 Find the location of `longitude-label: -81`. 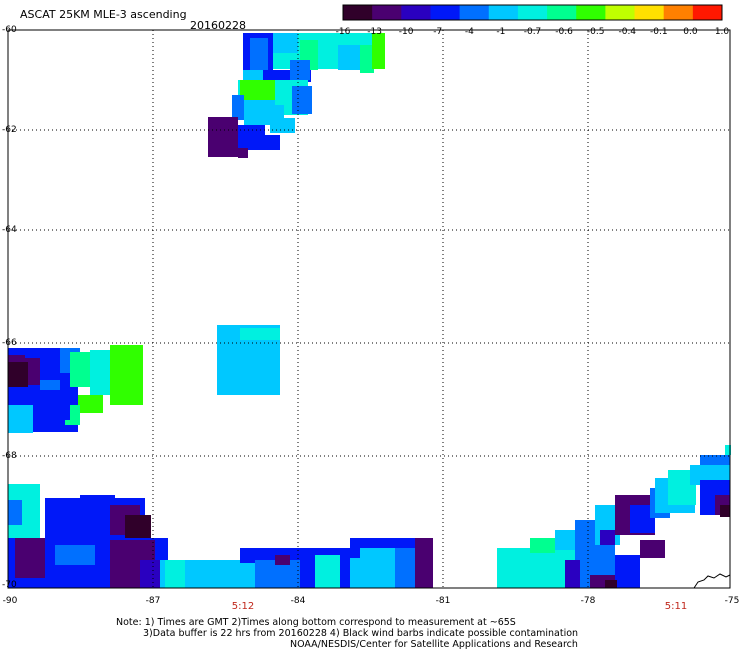

longitude-label: -81 is located at coordinates (443, 601).